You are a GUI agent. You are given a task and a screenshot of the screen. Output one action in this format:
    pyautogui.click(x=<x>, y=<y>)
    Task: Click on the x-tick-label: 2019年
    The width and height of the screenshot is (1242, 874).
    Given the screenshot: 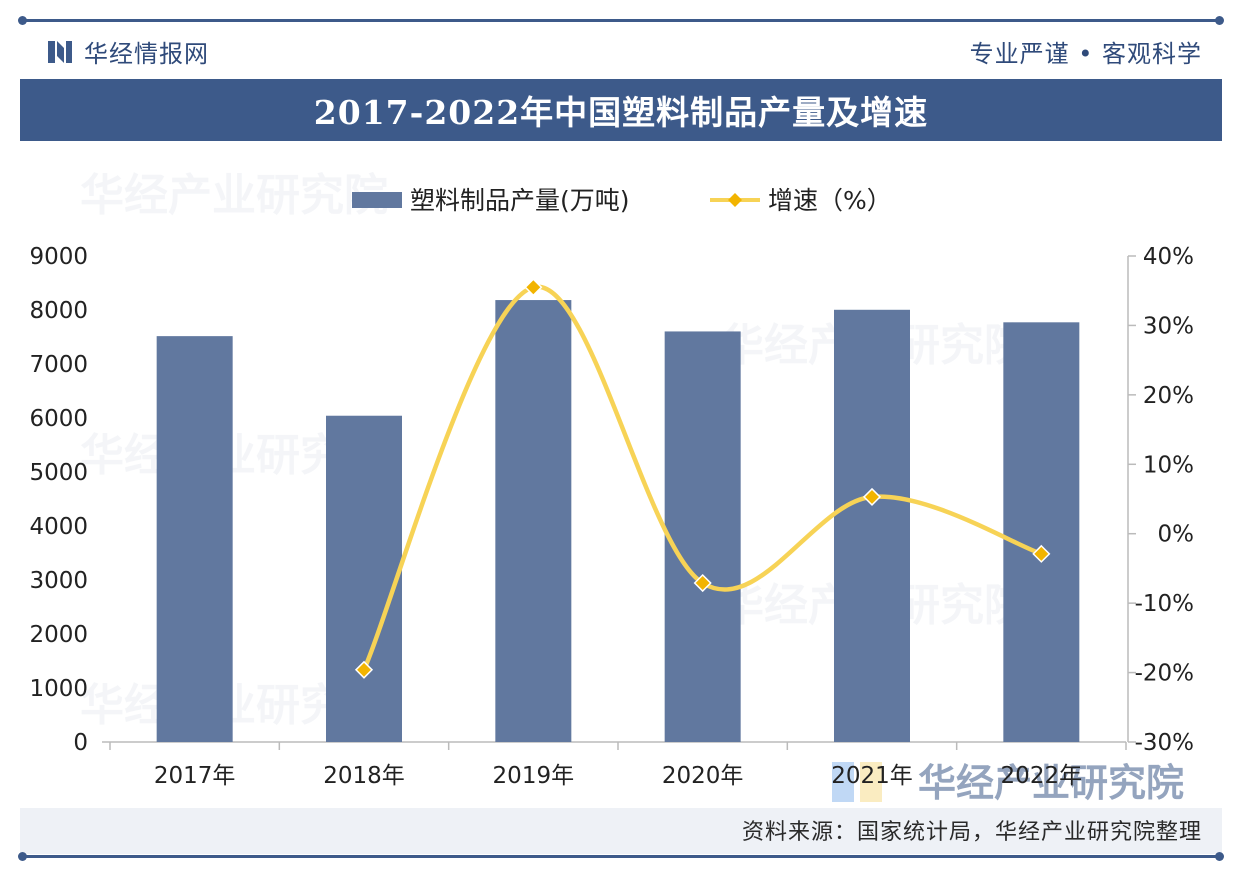 What is the action you would take?
    pyautogui.click(x=534, y=776)
    